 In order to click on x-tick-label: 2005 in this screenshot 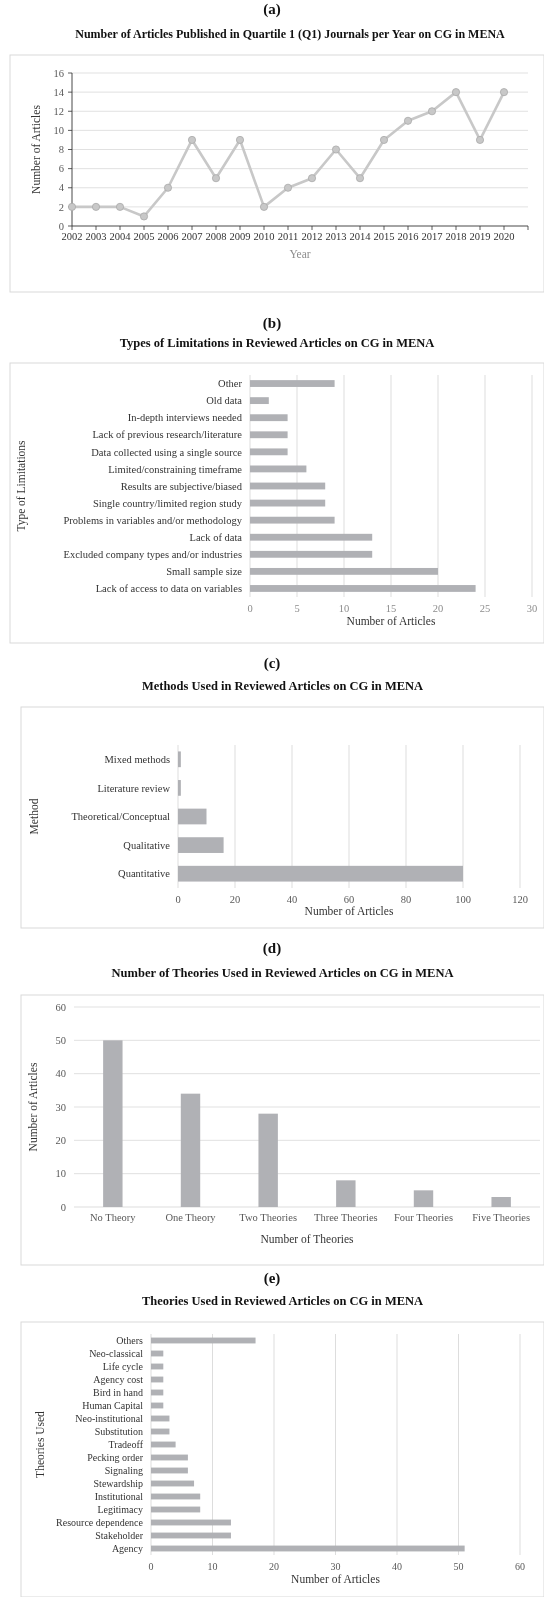, I will do `click(144, 236)`.